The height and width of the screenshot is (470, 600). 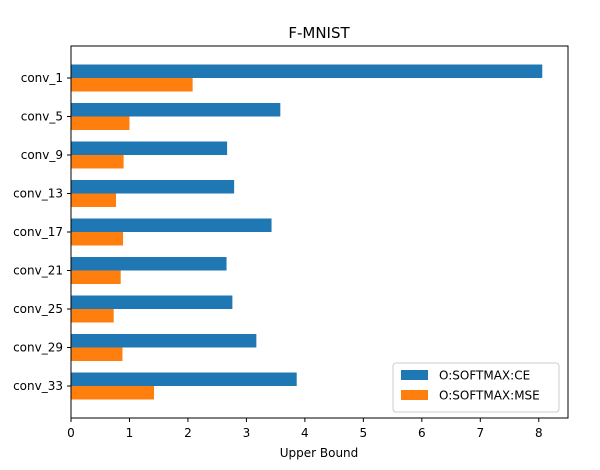 What do you see at coordinates (422, 433) in the screenshot?
I see `x-tick-label: 6` at bounding box center [422, 433].